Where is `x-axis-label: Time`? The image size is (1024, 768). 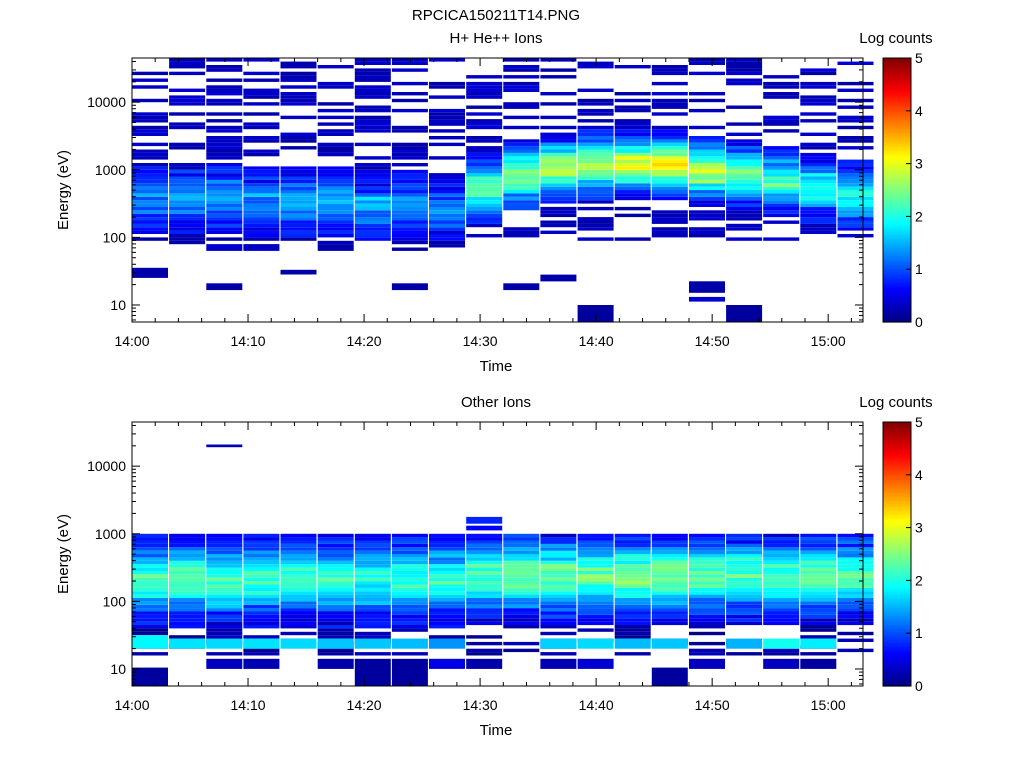
x-axis-label: Time is located at coordinates (496, 366).